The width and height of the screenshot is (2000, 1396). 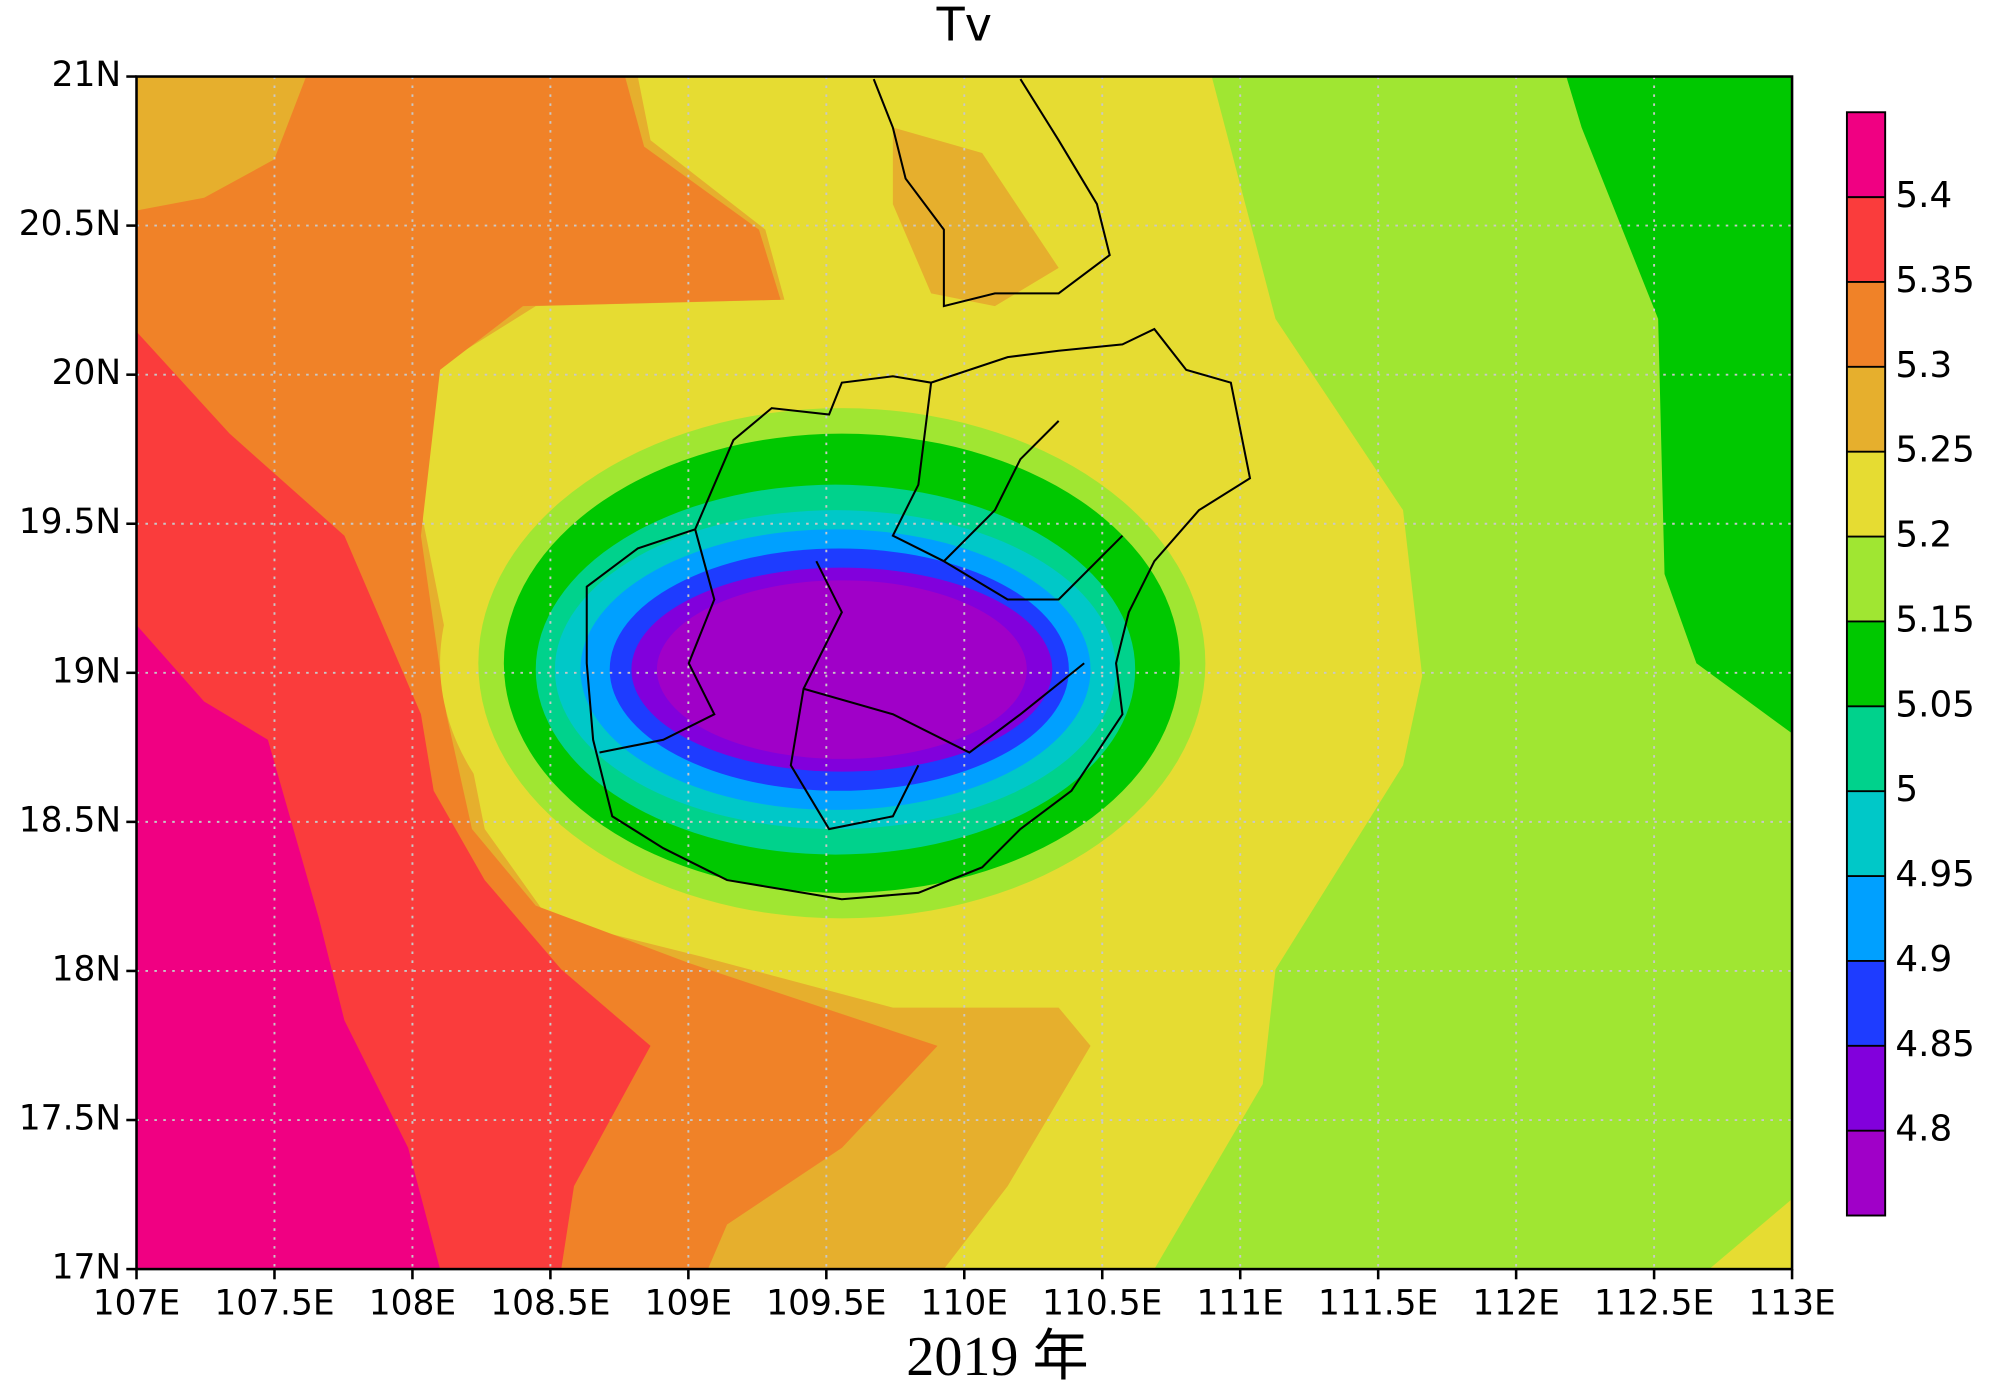 What do you see at coordinates (1935, 704) in the screenshot?
I see `colorbar-label: 5.05` at bounding box center [1935, 704].